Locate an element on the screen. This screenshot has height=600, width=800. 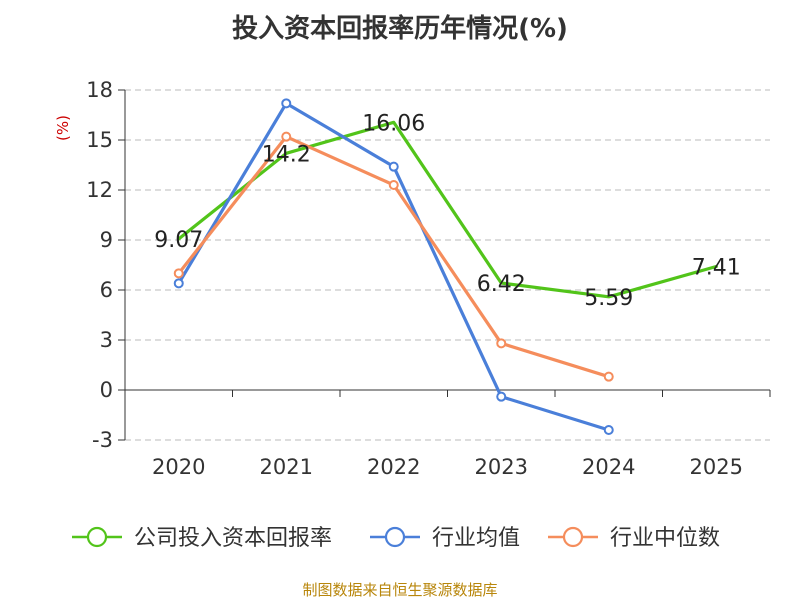
data-source: 制图数据来自恒生聚源数据库 is located at coordinates (400, 590).